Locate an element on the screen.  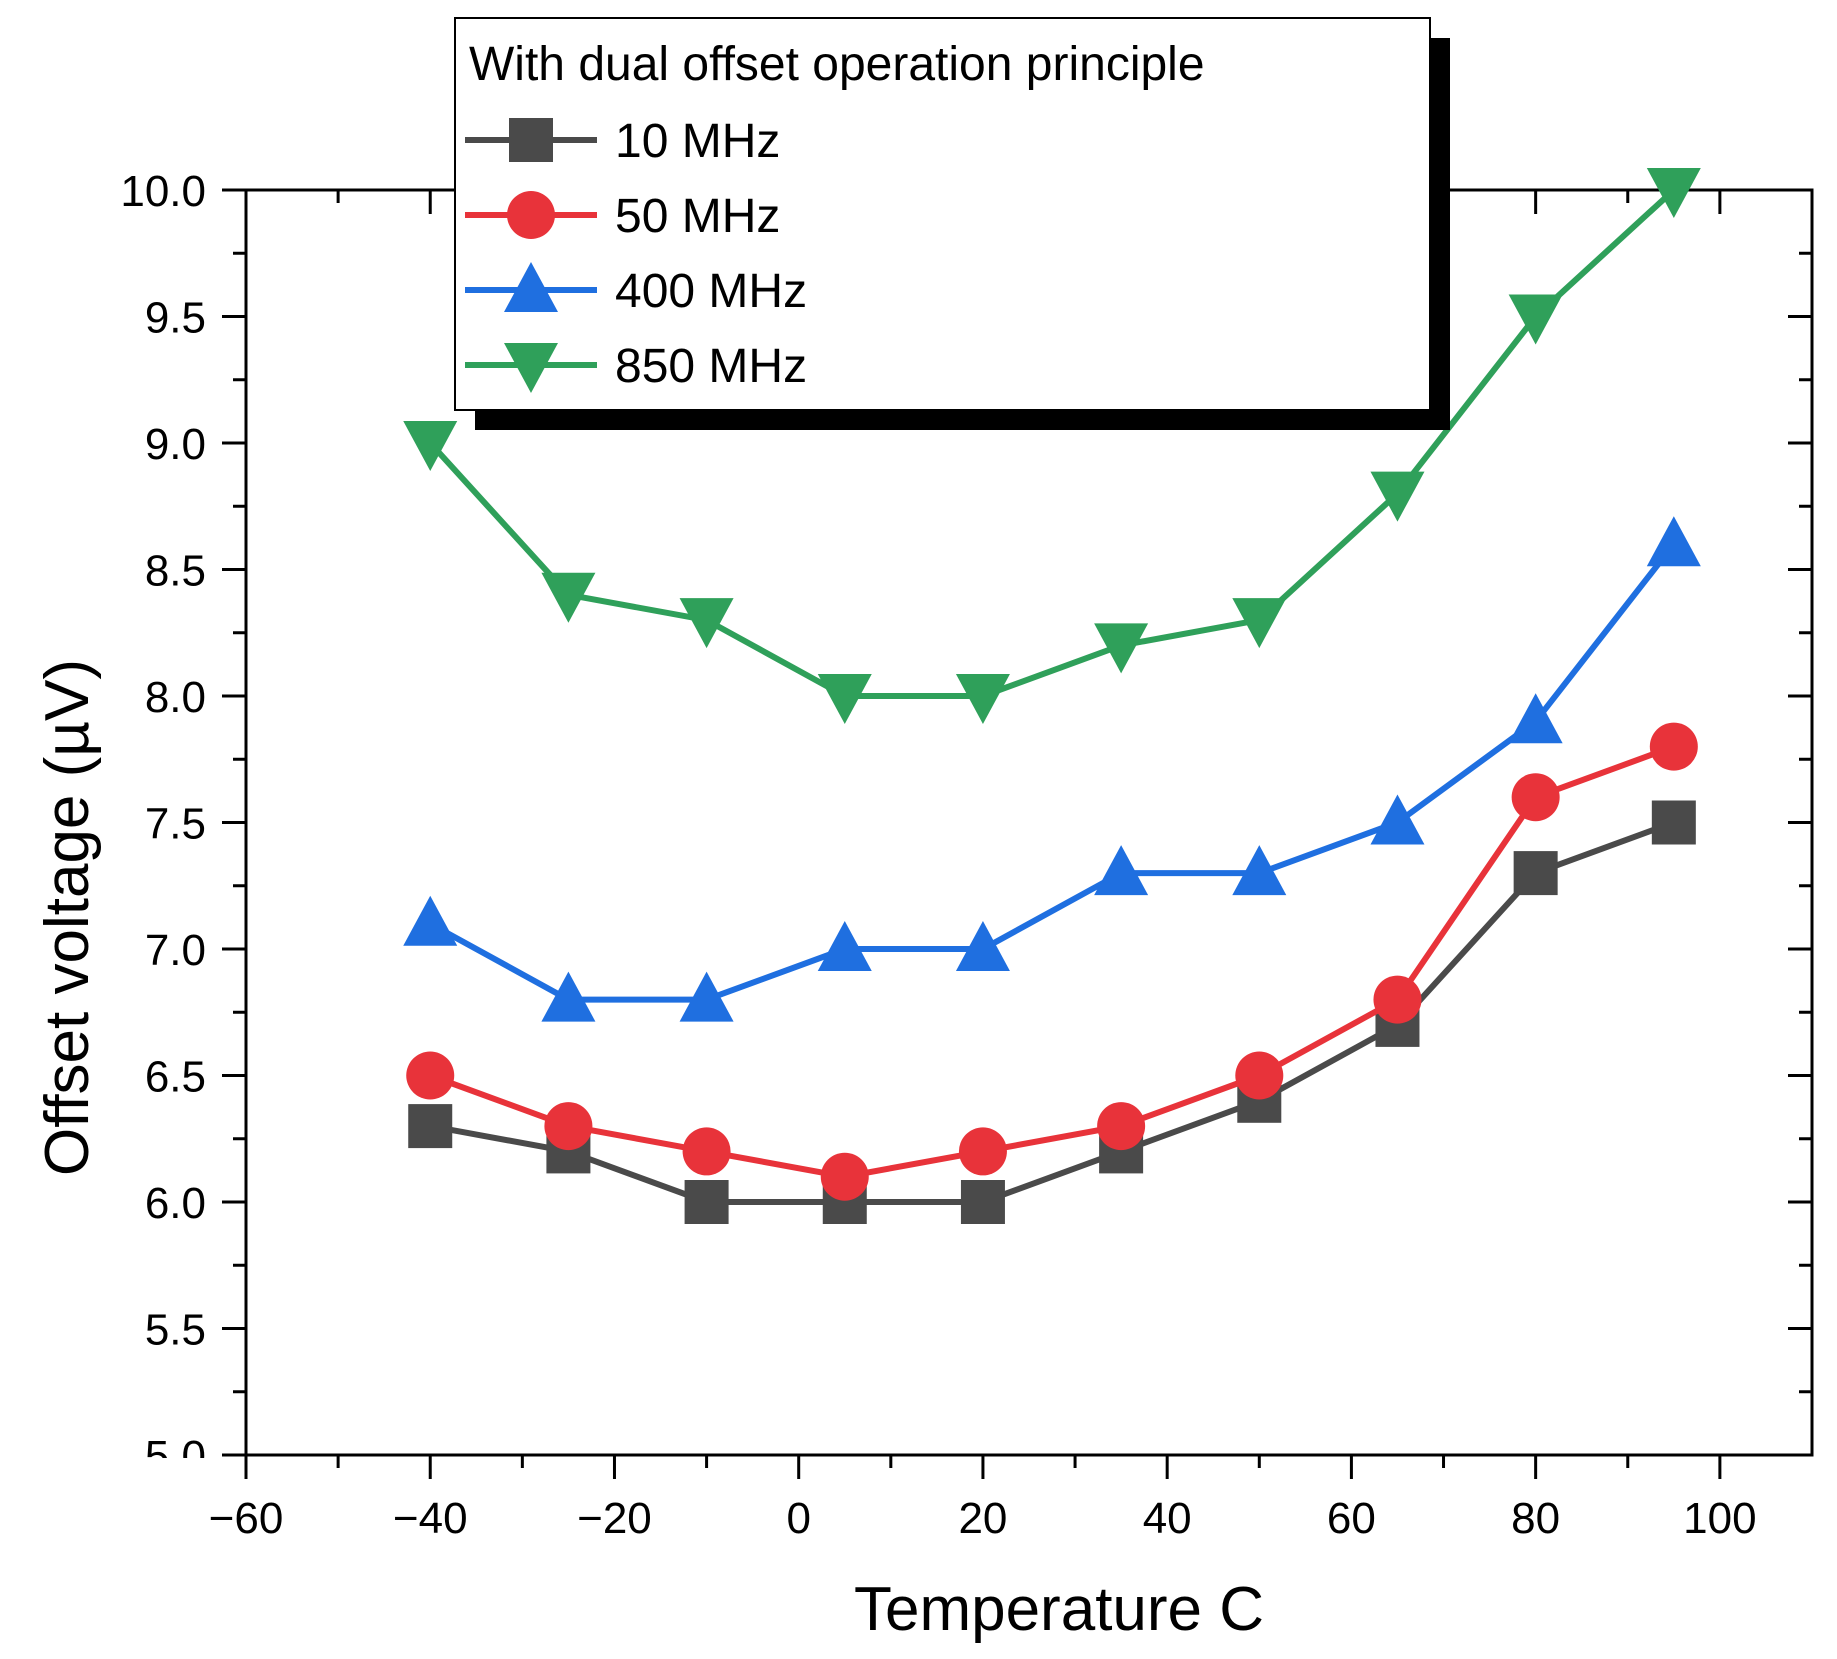
y-tick-label: 7.0 is located at coordinates (175, 950).